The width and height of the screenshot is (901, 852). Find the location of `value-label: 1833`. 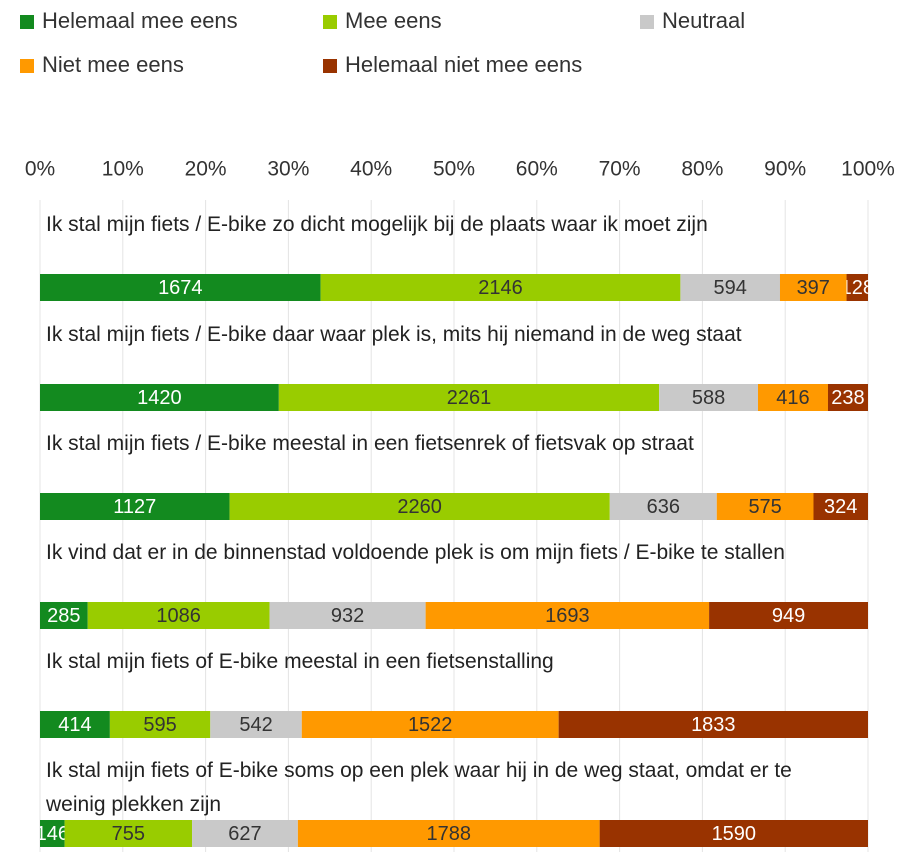

value-label: 1833 is located at coordinates (713, 725).